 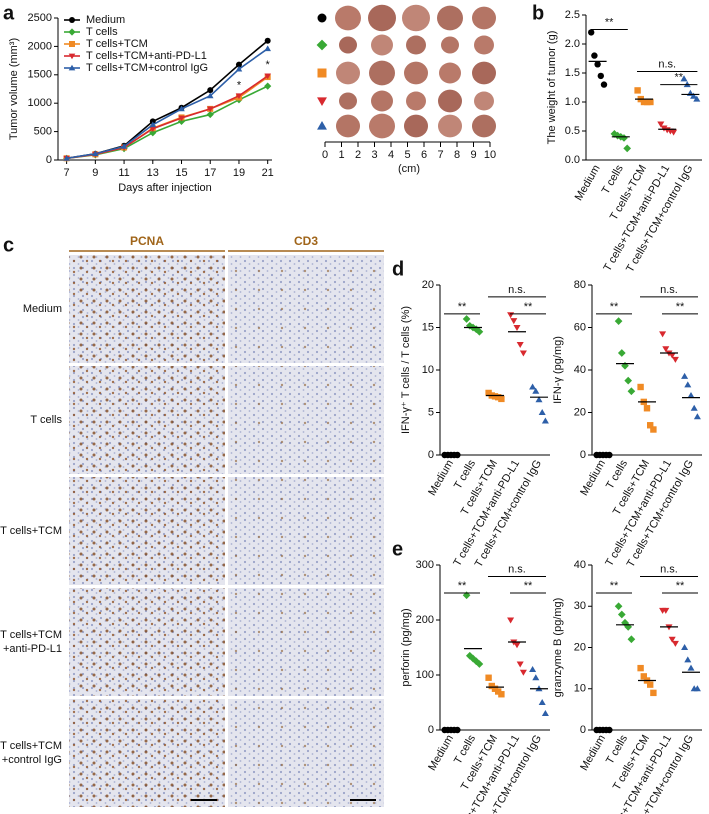 I want to click on y-tick-label: 20, so click(x=580, y=647).